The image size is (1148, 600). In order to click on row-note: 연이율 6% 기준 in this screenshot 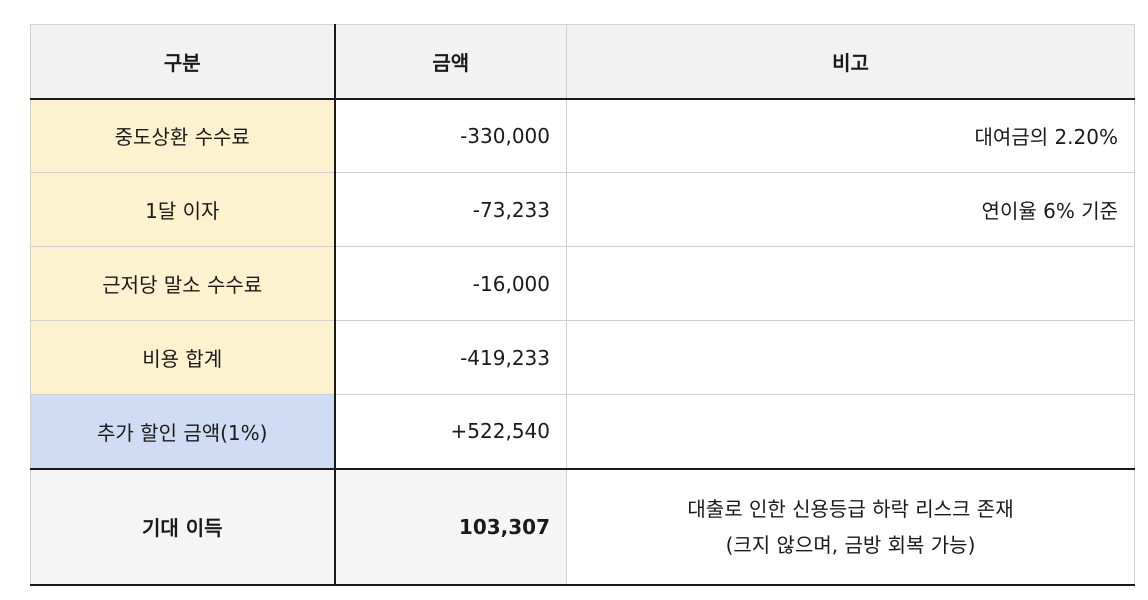, I will do `click(850, 209)`.